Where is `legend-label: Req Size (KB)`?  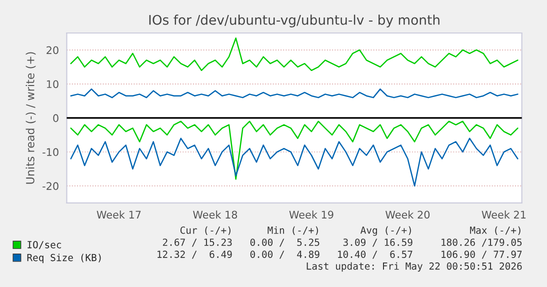
legend-label: Req Size (KB) is located at coordinates (64, 259).